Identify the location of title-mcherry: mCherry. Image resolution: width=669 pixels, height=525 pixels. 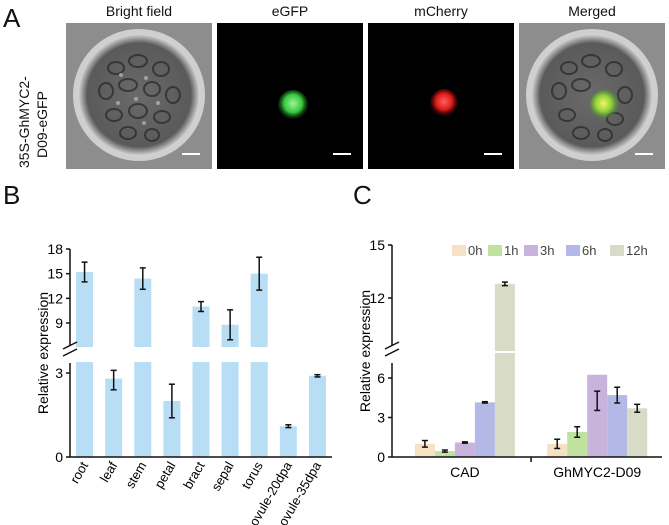
(441, 11).